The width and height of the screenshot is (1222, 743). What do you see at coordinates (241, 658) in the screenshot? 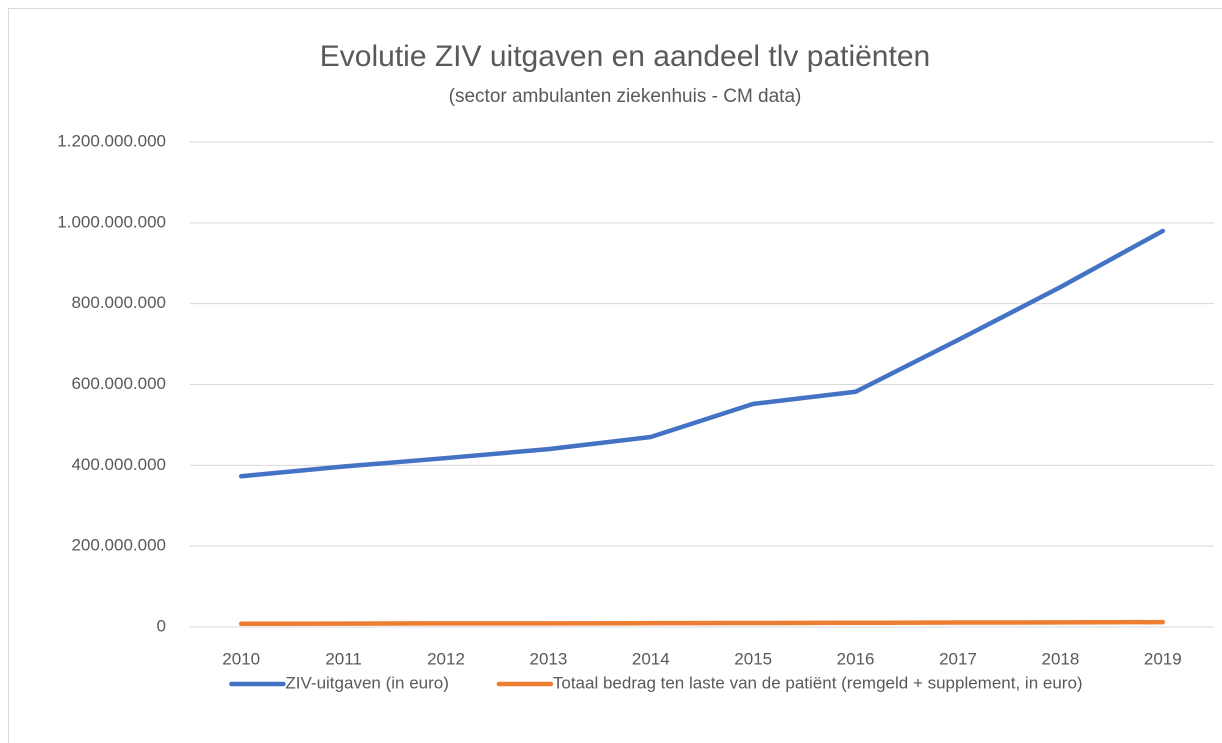
I see `x-tick-label: 2010` at bounding box center [241, 658].